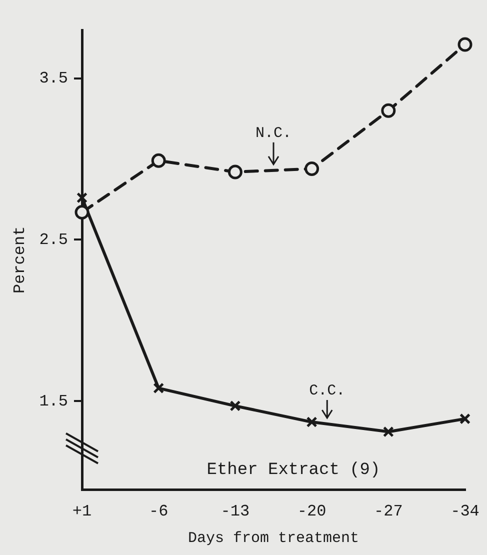  Describe the element at coordinates (53, 401) in the screenshot. I see `y-tick-label: 1.5` at that location.